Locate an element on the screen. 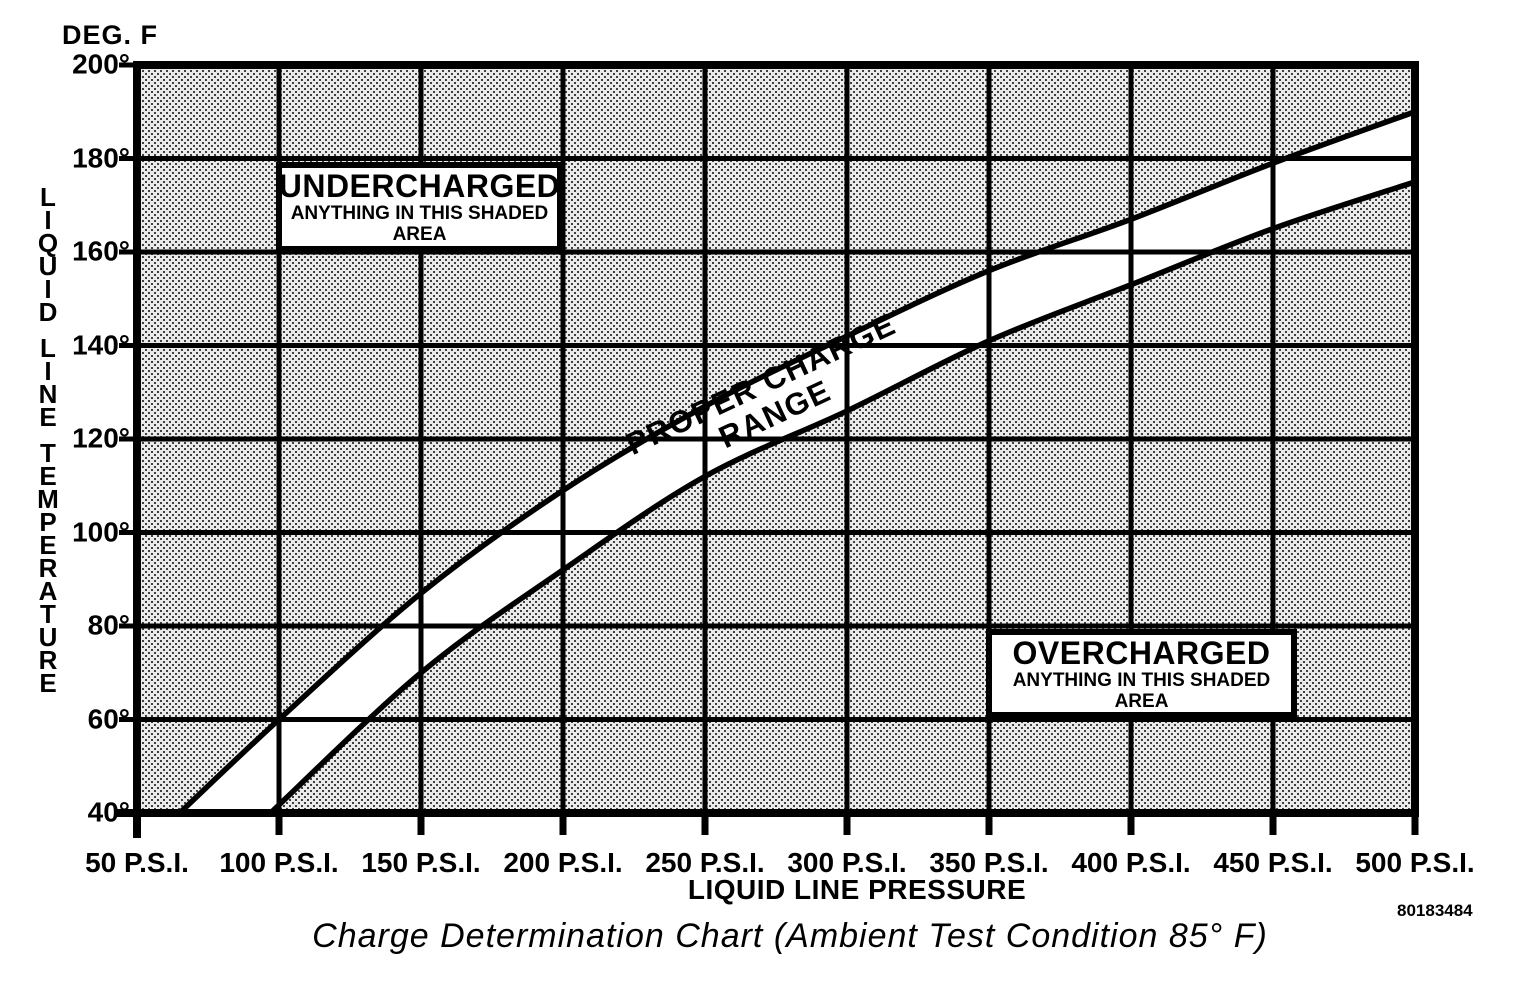 This screenshot has width=1520, height=992. x-tick-label: 150 P.S.I. is located at coordinates (421, 862).